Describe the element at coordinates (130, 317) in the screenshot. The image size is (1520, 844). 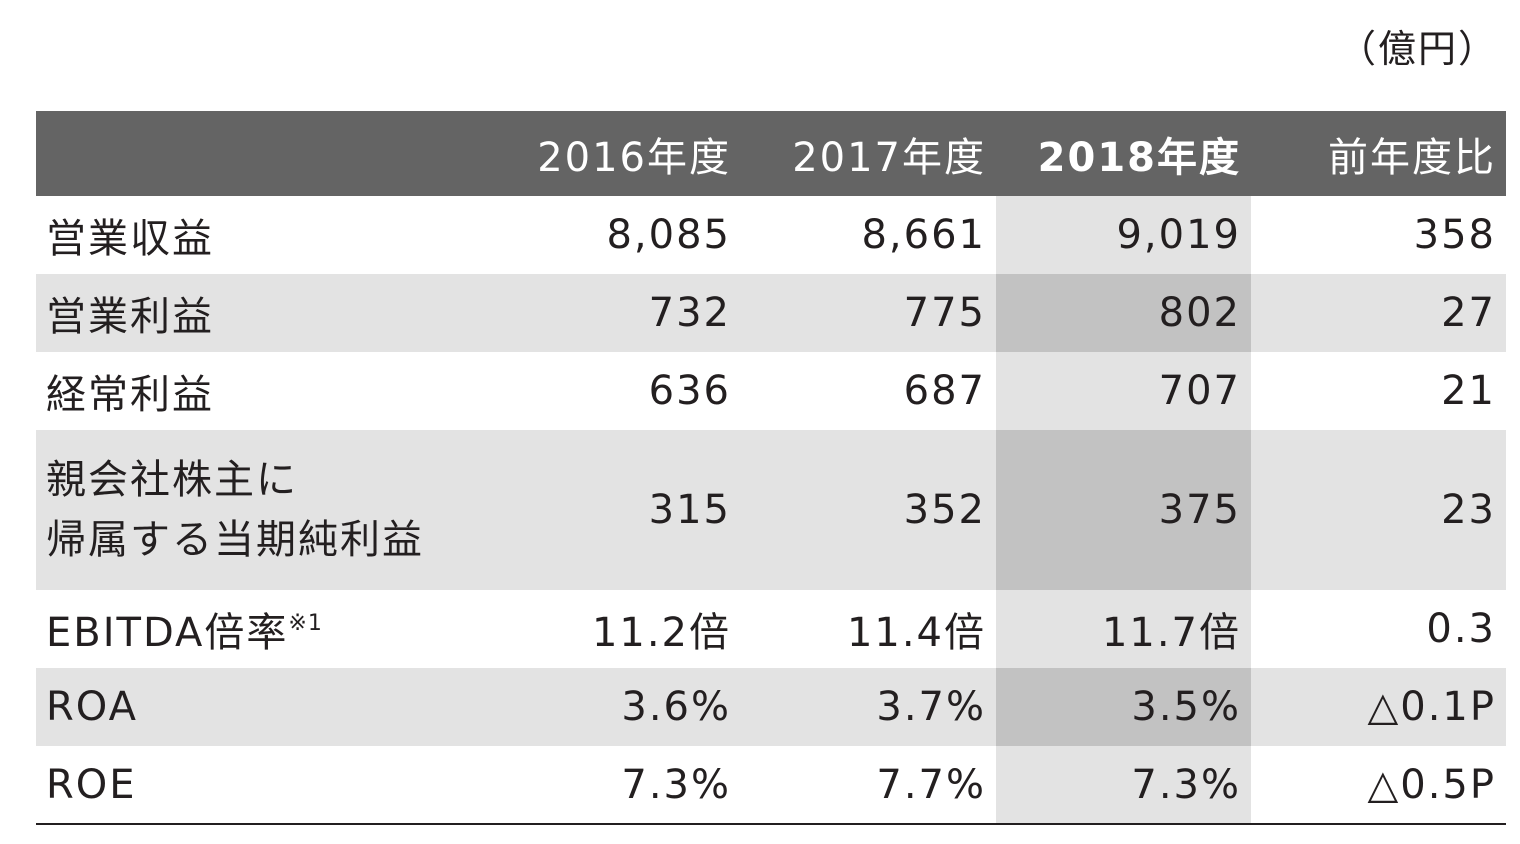
I see `row-label: 営業利益` at that location.